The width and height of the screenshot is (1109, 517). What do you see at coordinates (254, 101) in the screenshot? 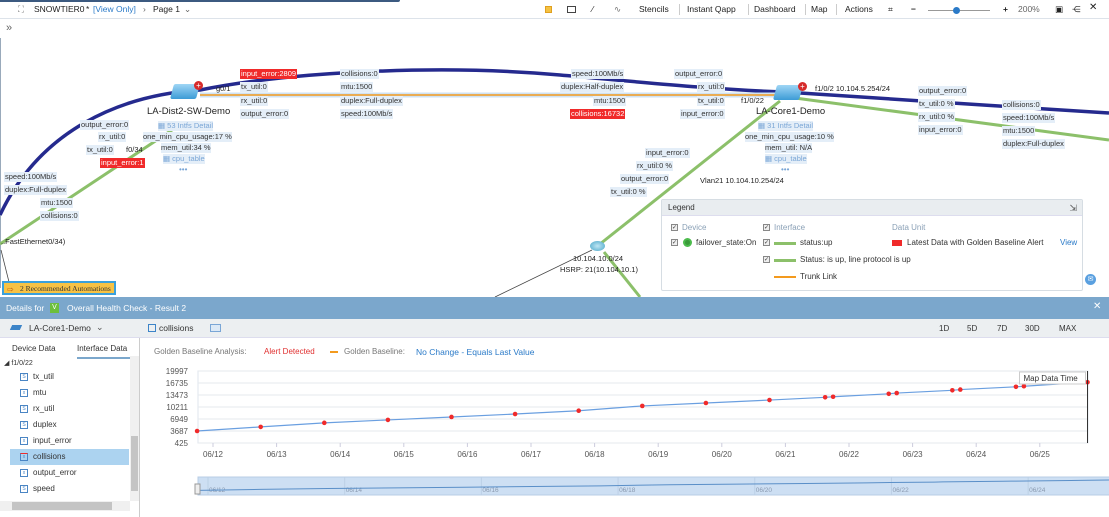
I see `link-label: rx_util:0` at bounding box center [254, 101].